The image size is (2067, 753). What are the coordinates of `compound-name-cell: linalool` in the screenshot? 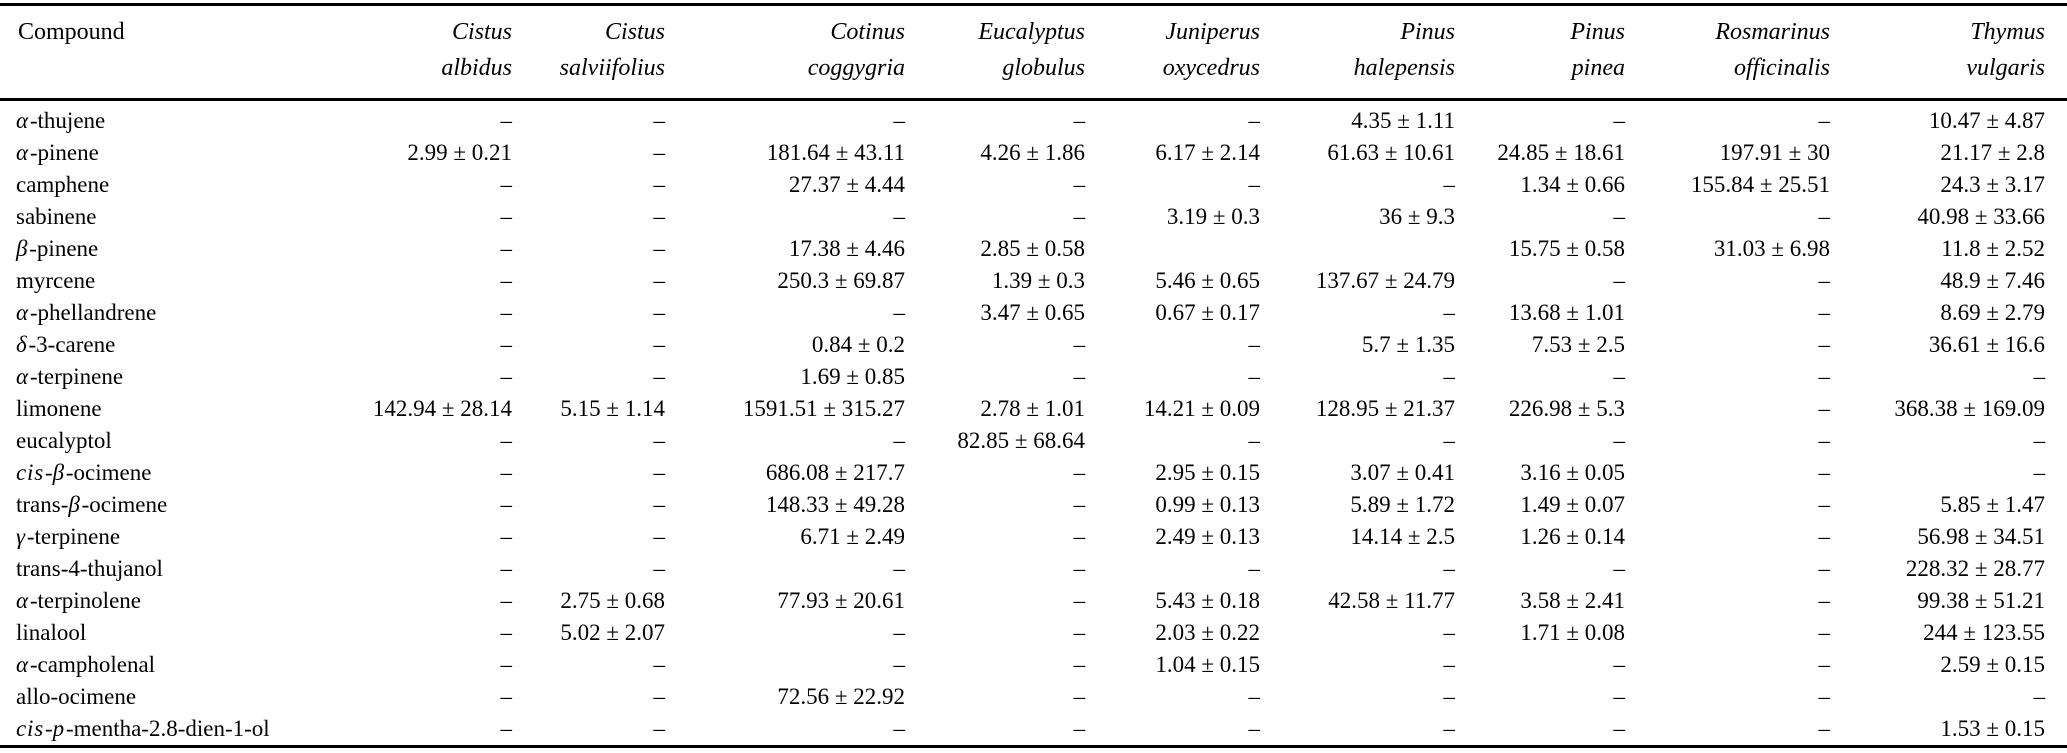 It's located at (166, 633).